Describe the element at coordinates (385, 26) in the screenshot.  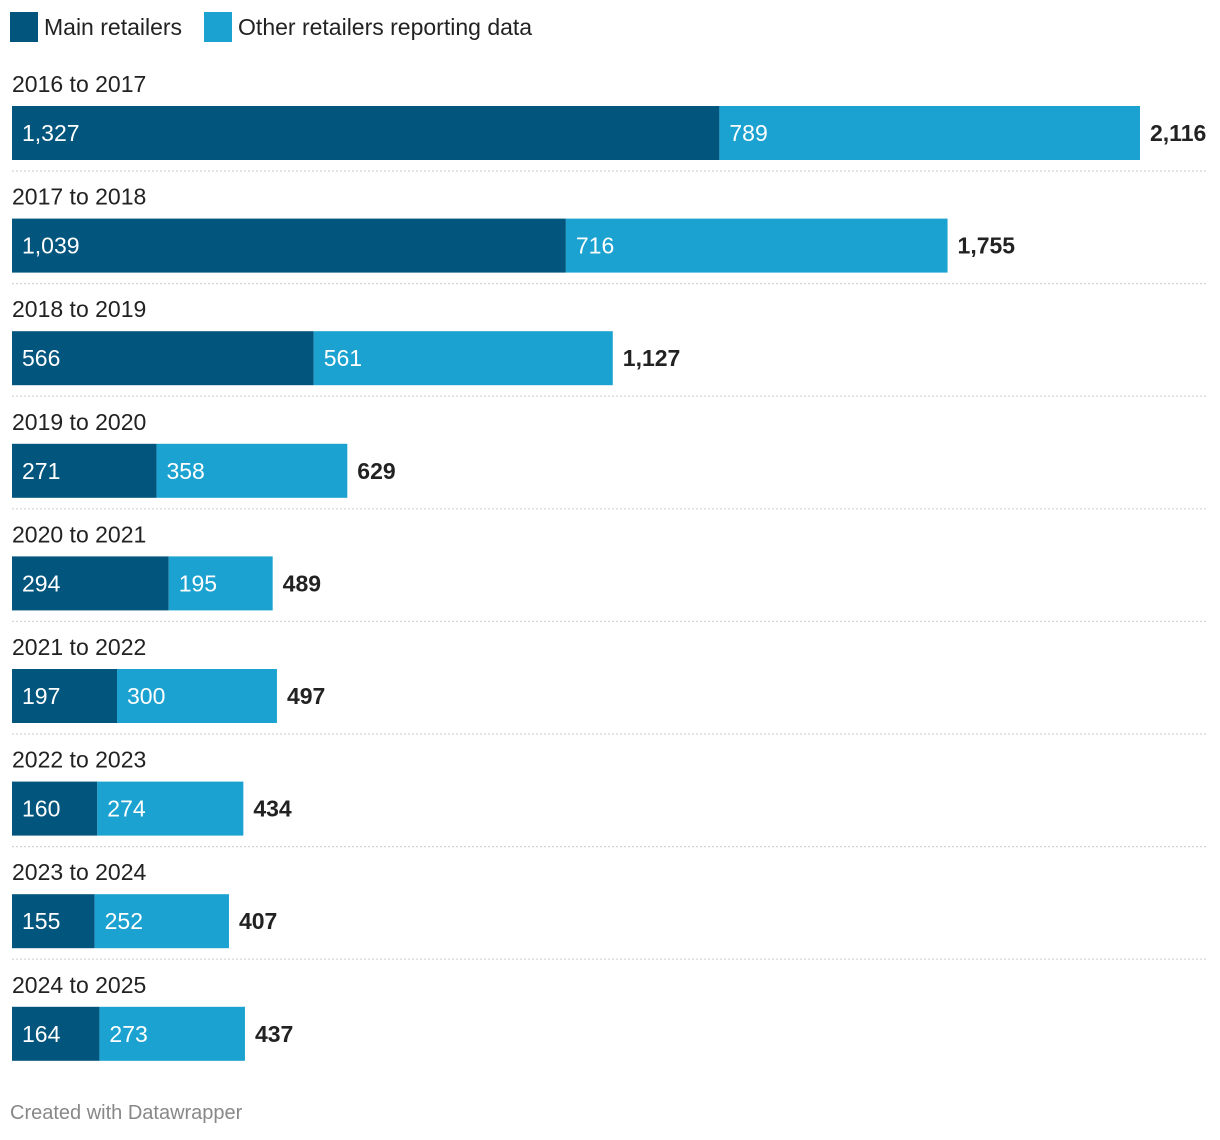
I see `legend-label-other: Other retailers reporting data` at that location.